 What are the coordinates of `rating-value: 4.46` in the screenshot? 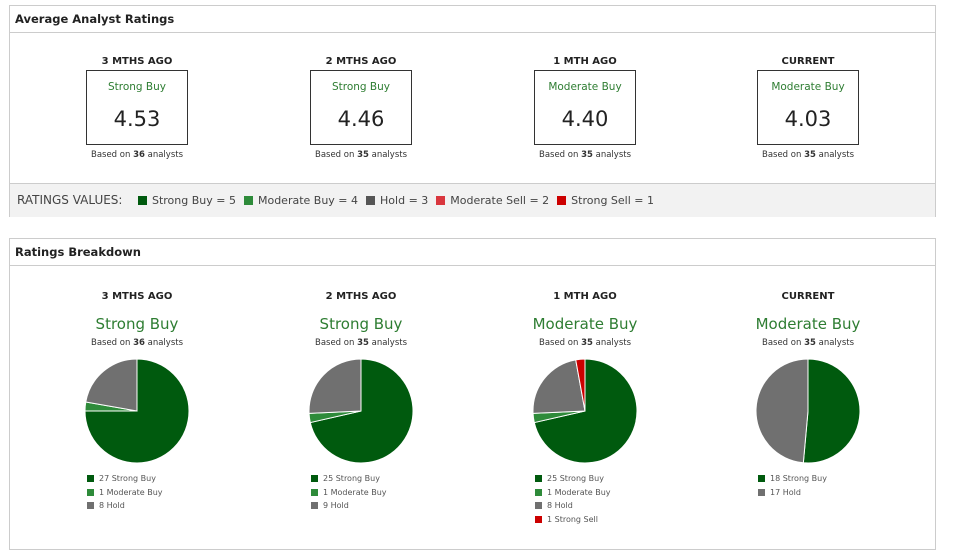 It's located at (361, 119).